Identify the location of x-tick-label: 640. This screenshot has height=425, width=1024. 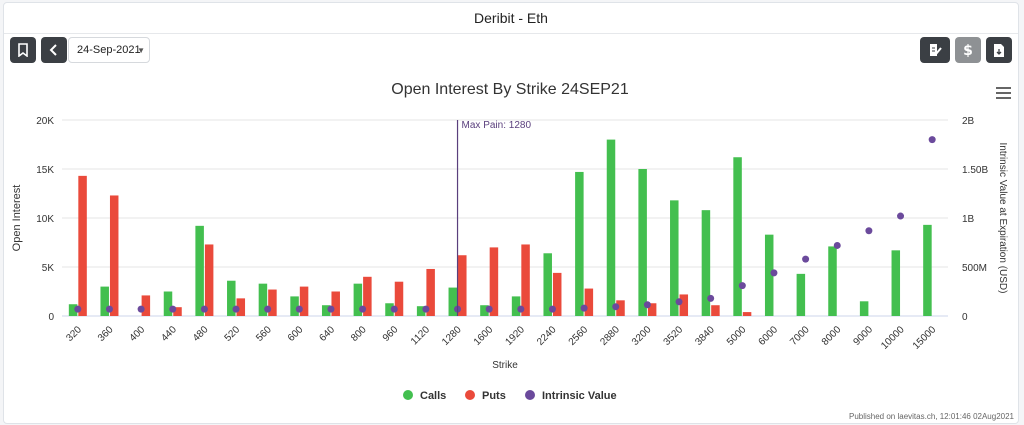
(328, 334).